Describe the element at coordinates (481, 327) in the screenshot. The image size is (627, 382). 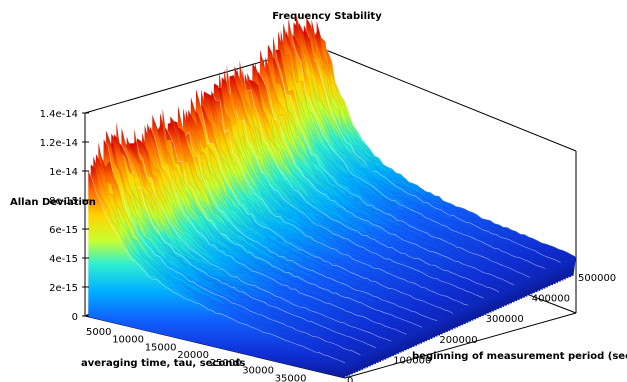
I see `y-axis: 0 100000 200000 300000 400000 500000` at that location.